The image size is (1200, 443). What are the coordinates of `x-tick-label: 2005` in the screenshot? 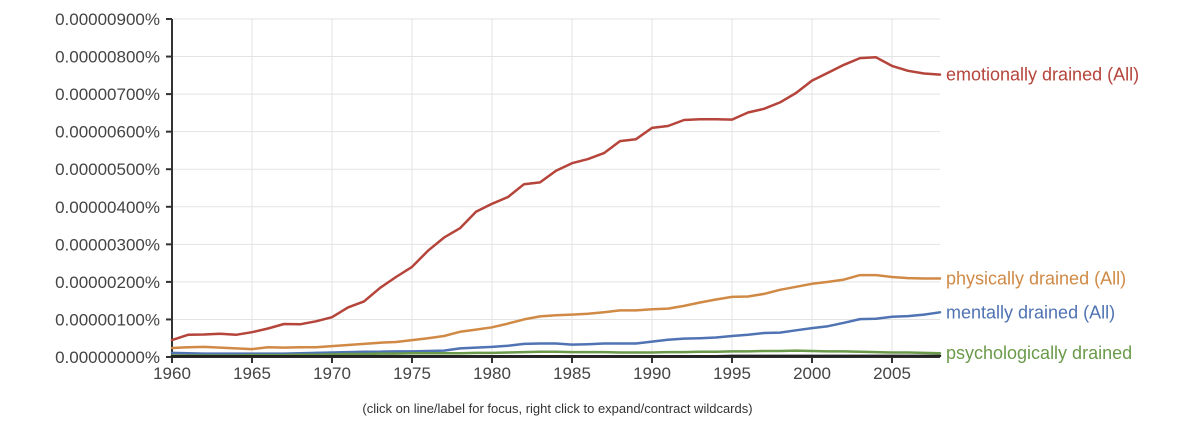 It's located at (892, 373).